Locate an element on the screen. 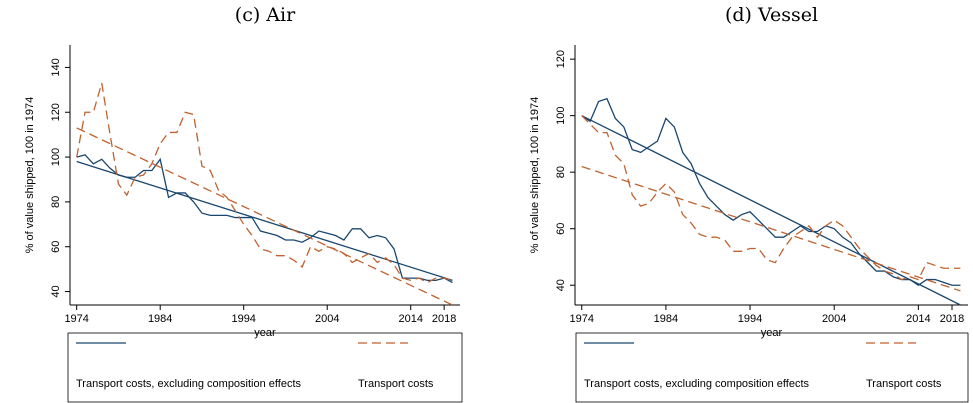  y-tick-label: 140 is located at coordinates (56, 67).